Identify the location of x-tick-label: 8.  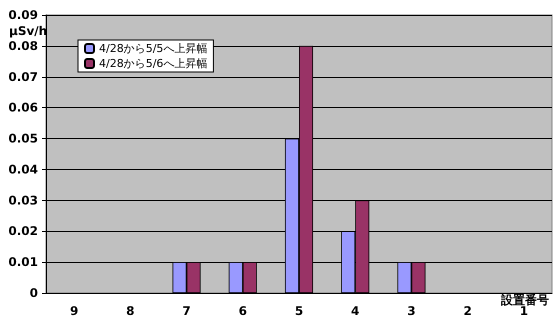
(130, 311).